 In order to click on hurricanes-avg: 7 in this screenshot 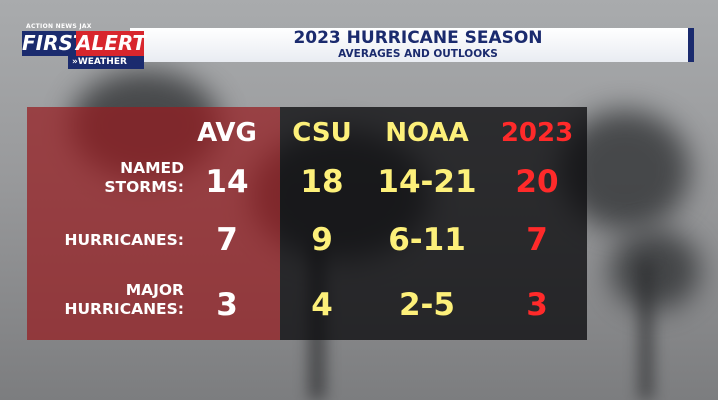, I will do `click(227, 240)`.